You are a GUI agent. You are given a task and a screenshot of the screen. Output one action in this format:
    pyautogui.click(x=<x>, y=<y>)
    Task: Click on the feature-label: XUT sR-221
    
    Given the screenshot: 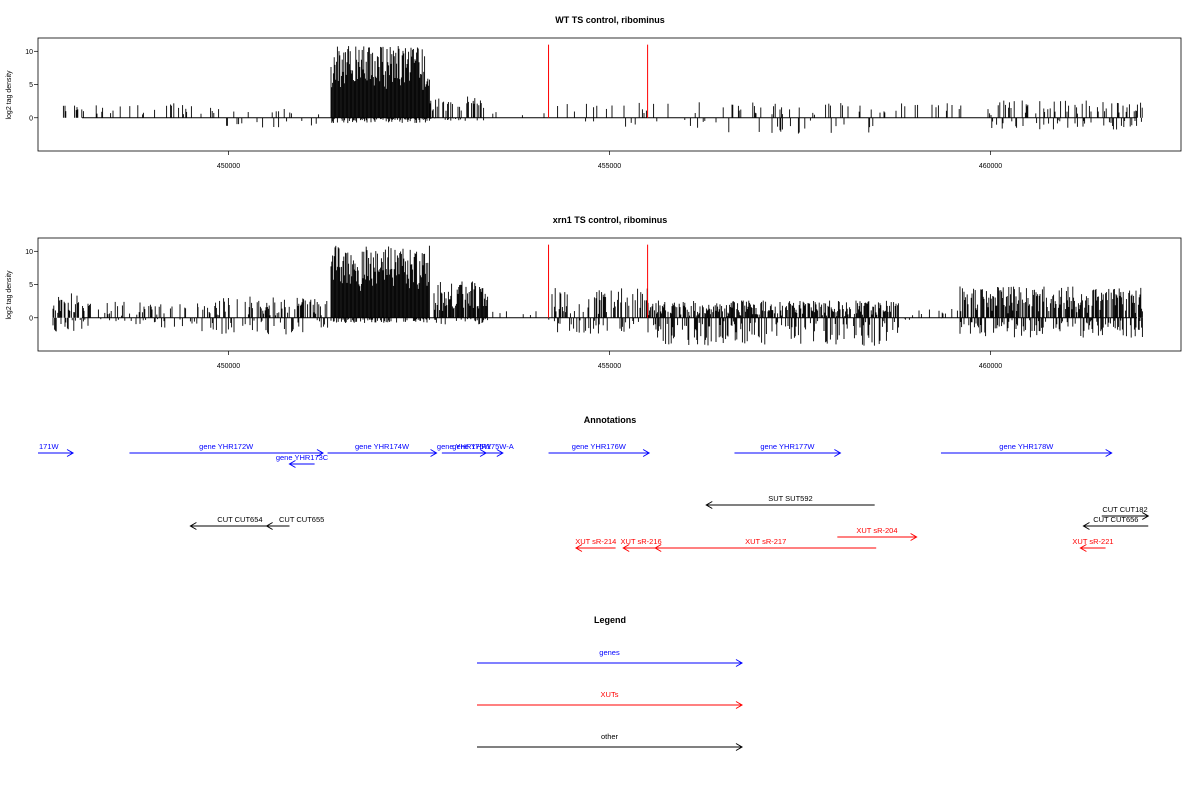 What is the action you would take?
    pyautogui.click(x=1092, y=541)
    